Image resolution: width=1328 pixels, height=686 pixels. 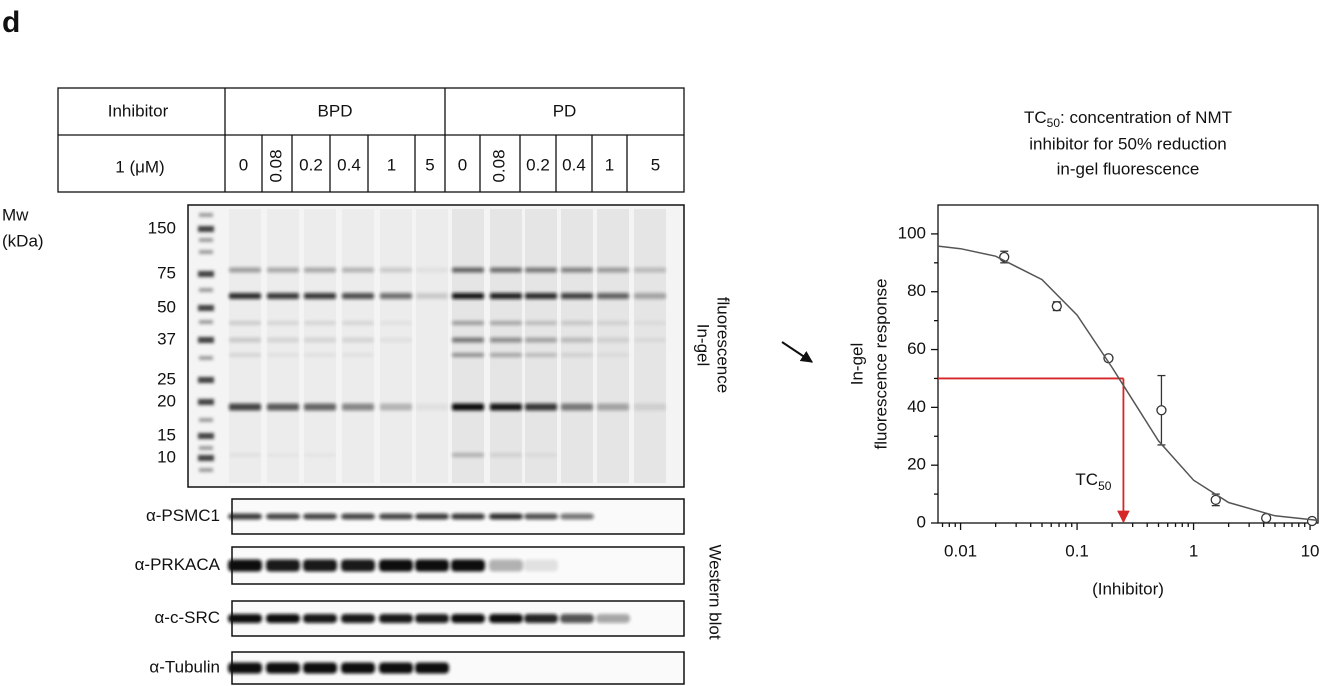 What do you see at coordinates (565, 110) in the screenshot?
I see `group-label: PD` at bounding box center [565, 110].